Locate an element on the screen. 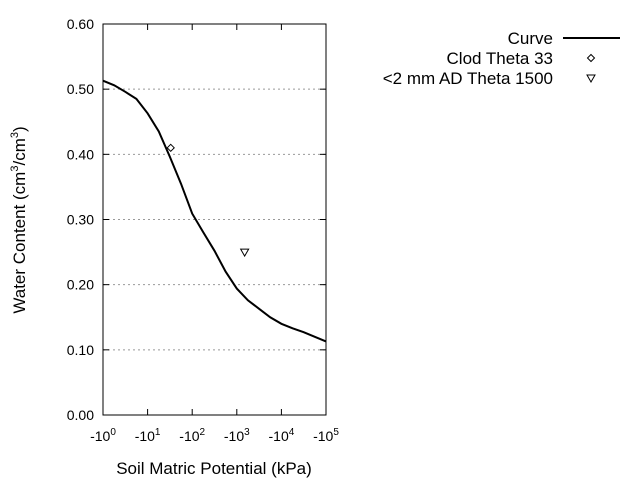 This screenshot has height=485, width=640. x-tick-label: -101 is located at coordinates (148, 435).